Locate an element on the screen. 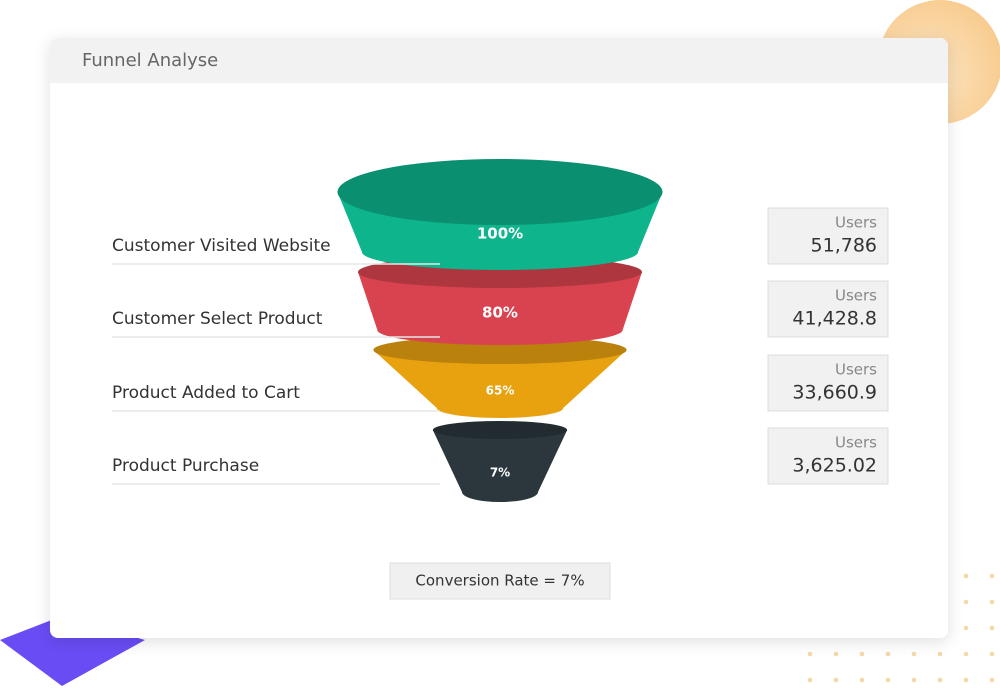 The height and width of the screenshot is (700, 1000). stage-label: Customer Select Product is located at coordinates (217, 319).